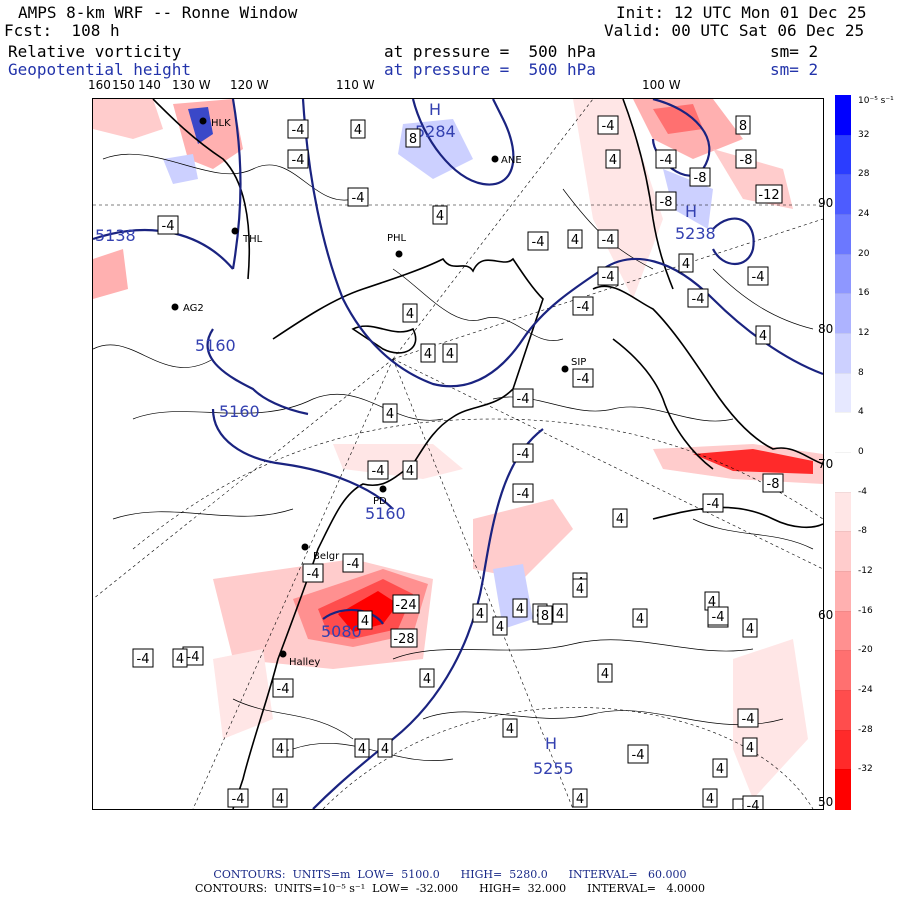  I want to click on station-label: PHL, so click(397, 238).